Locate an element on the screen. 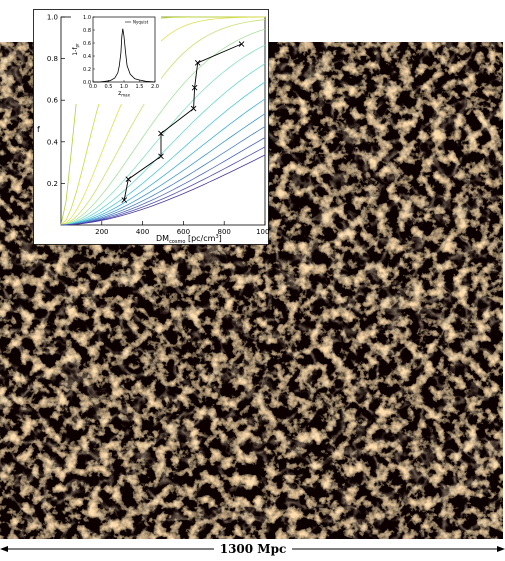 The image size is (505, 561). sub-x-tick-label: 0.5 is located at coordinates (109, 87).